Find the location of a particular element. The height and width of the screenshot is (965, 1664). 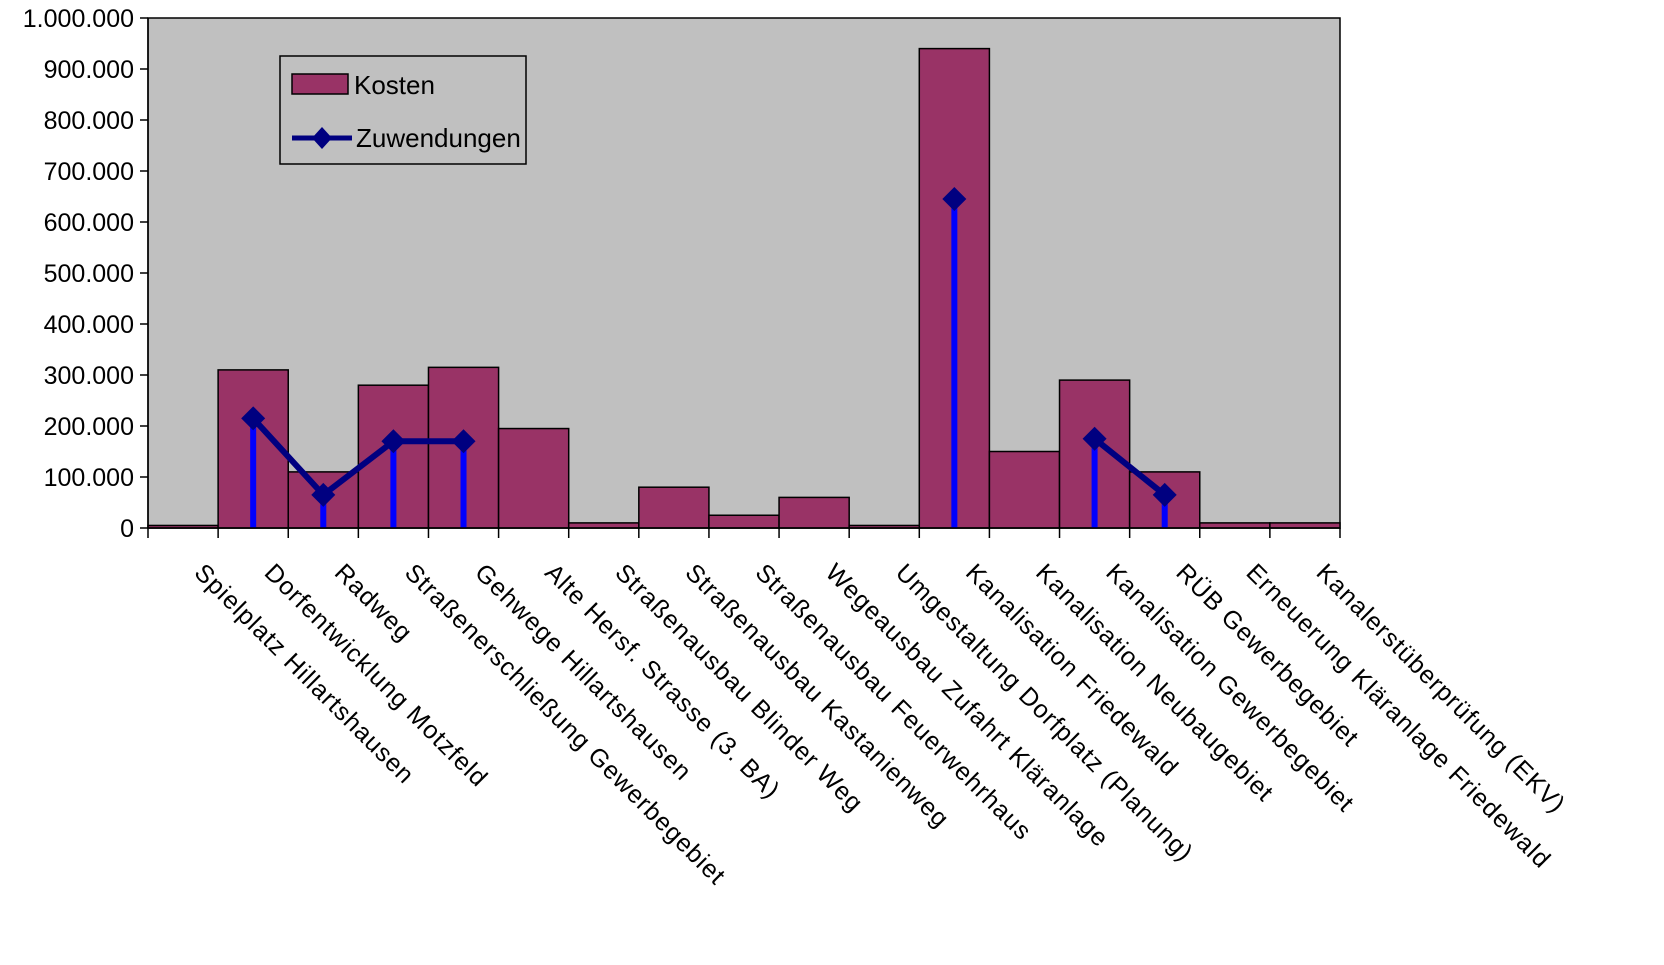

y-tick-label: 200.000 is located at coordinates (89, 427).